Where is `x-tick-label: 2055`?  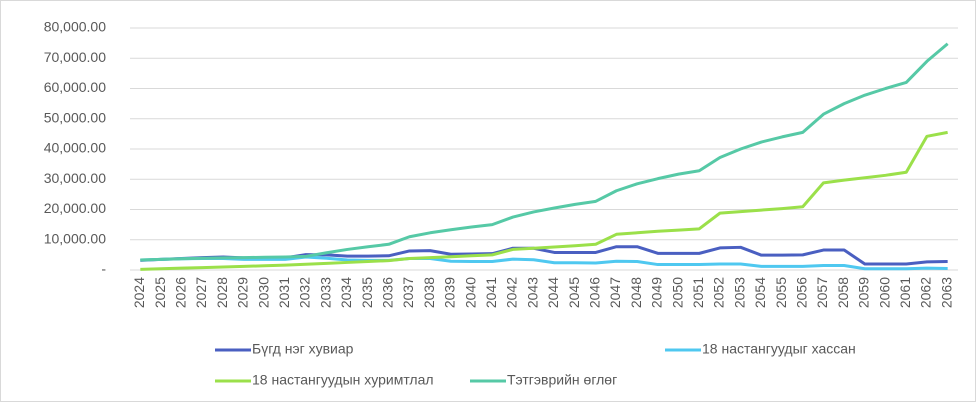
x-tick-label: 2055 is located at coordinates (781, 292).